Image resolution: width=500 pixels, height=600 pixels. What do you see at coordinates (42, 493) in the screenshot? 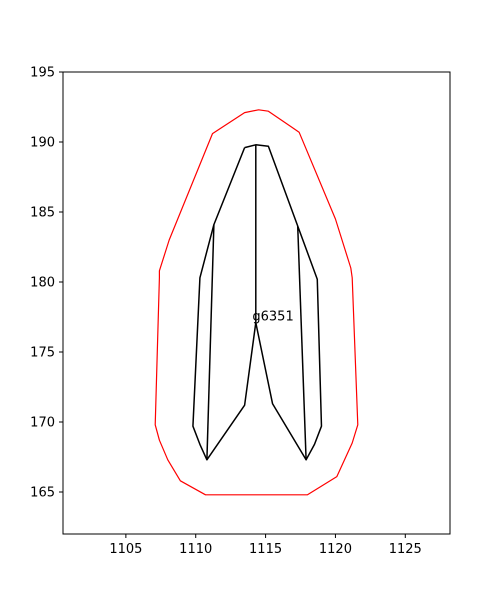
I see `y-tick-label: 165` at bounding box center [42, 493].